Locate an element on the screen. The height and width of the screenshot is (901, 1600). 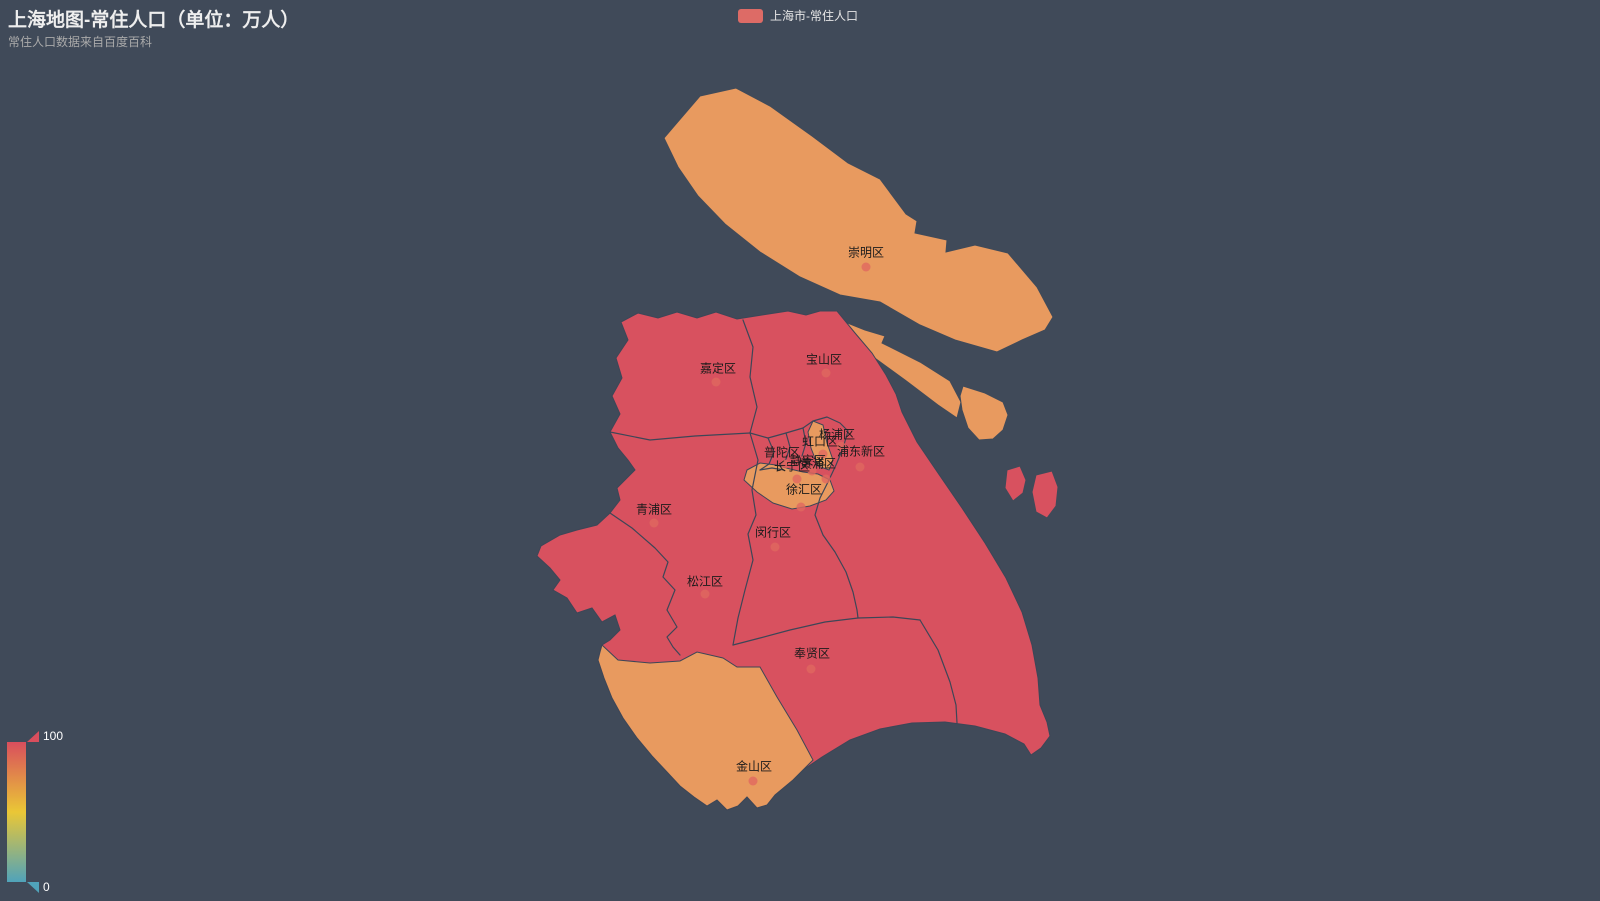
region-jinshan is located at coordinates (705, 727).